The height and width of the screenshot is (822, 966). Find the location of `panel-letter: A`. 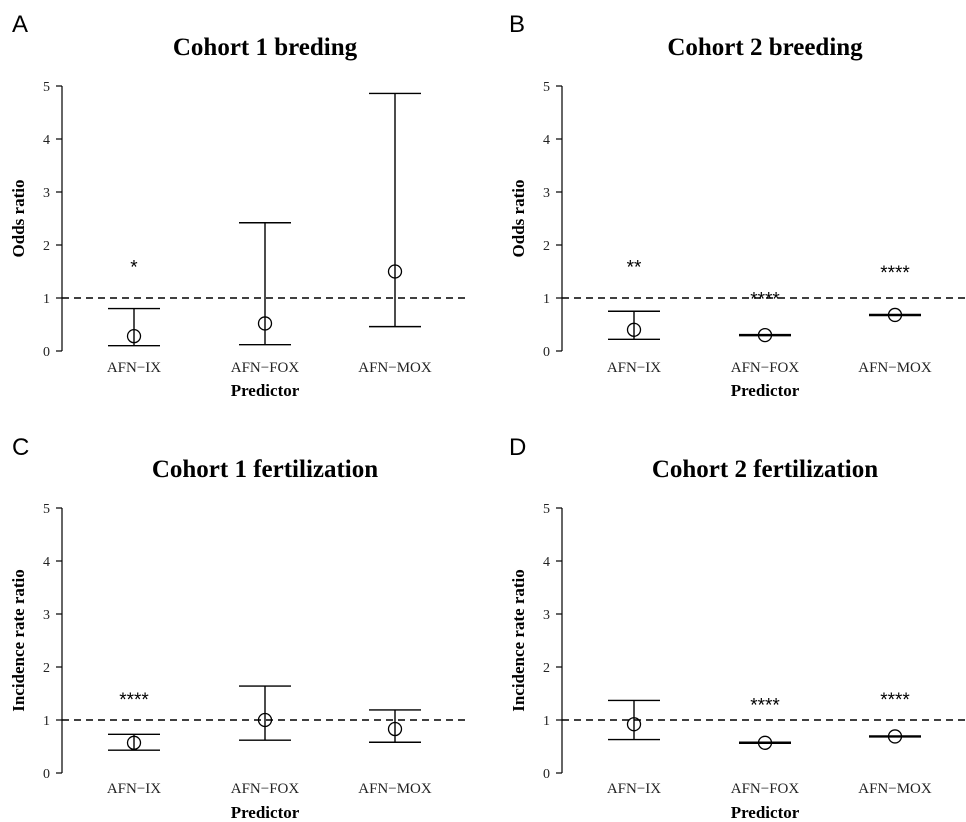

panel-letter: A is located at coordinates (20, 24).